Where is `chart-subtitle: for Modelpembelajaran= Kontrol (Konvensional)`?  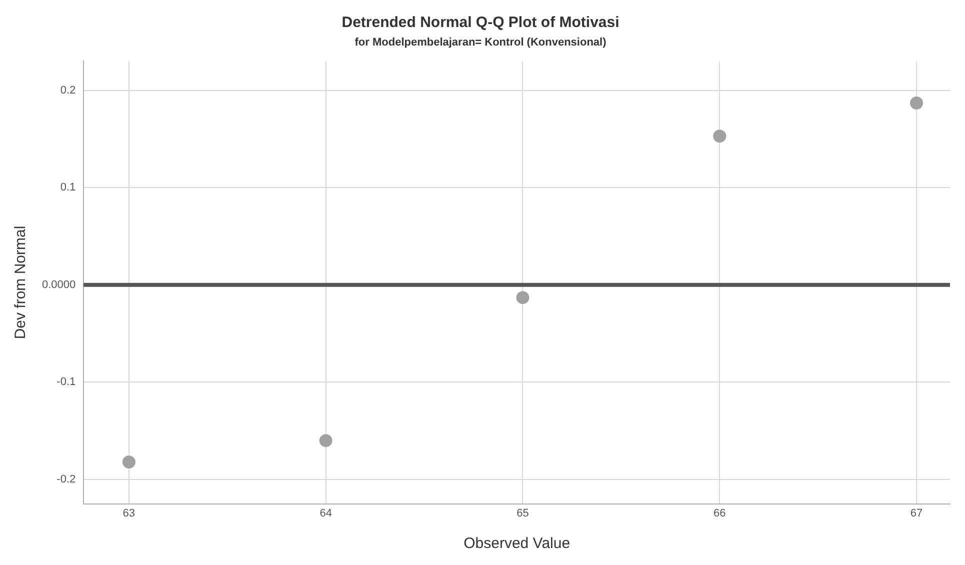
chart-subtitle: for Modelpembelajaran= Kontrol (Konvensional) is located at coordinates (480, 42).